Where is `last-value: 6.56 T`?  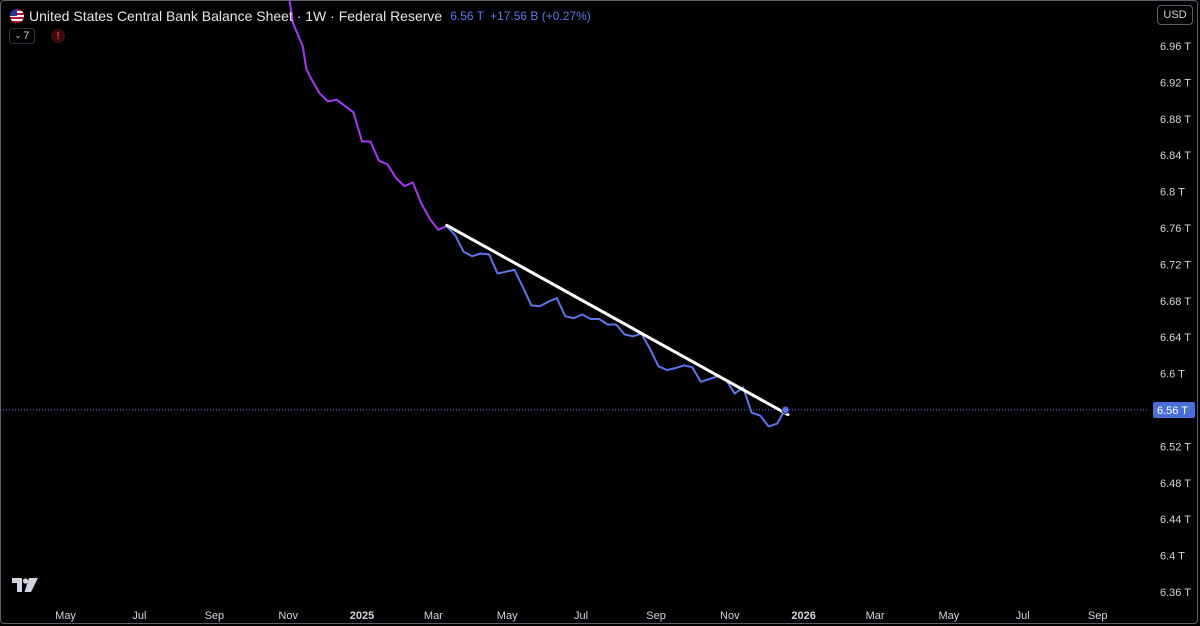 last-value: 6.56 T is located at coordinates (467, 16).